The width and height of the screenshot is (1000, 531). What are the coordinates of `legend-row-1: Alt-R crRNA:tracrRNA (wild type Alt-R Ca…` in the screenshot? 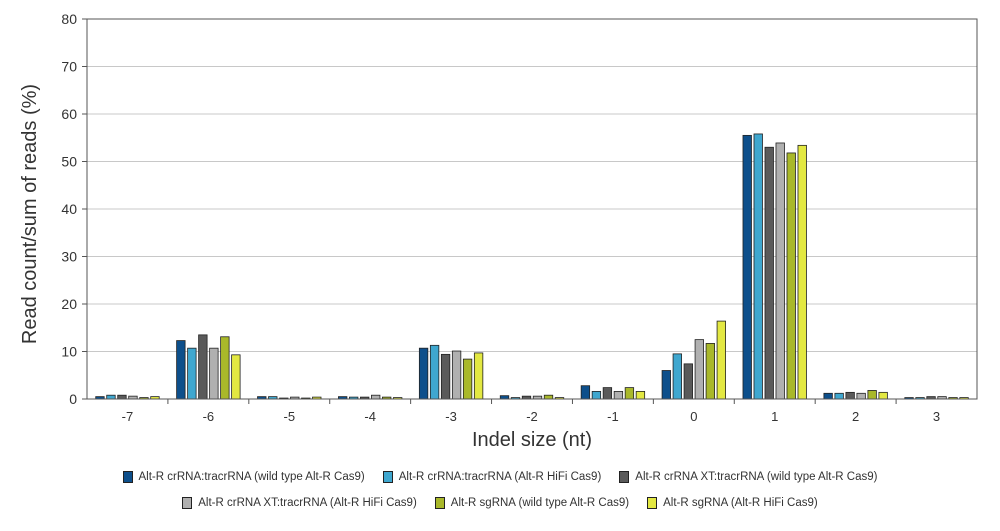 It's located at (500, 477).